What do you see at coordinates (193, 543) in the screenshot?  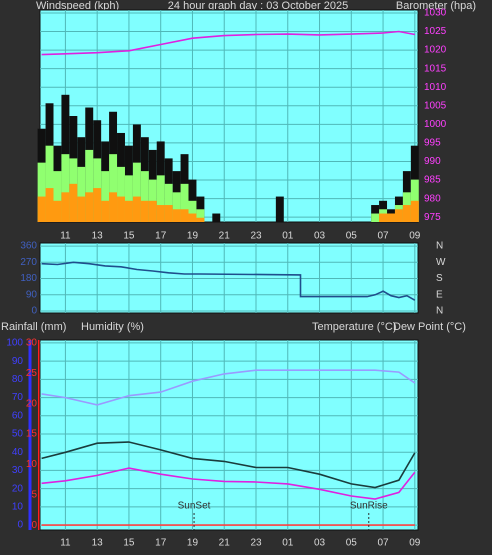 I see `x-tick-label: 19` at bounding box center [193, 543].